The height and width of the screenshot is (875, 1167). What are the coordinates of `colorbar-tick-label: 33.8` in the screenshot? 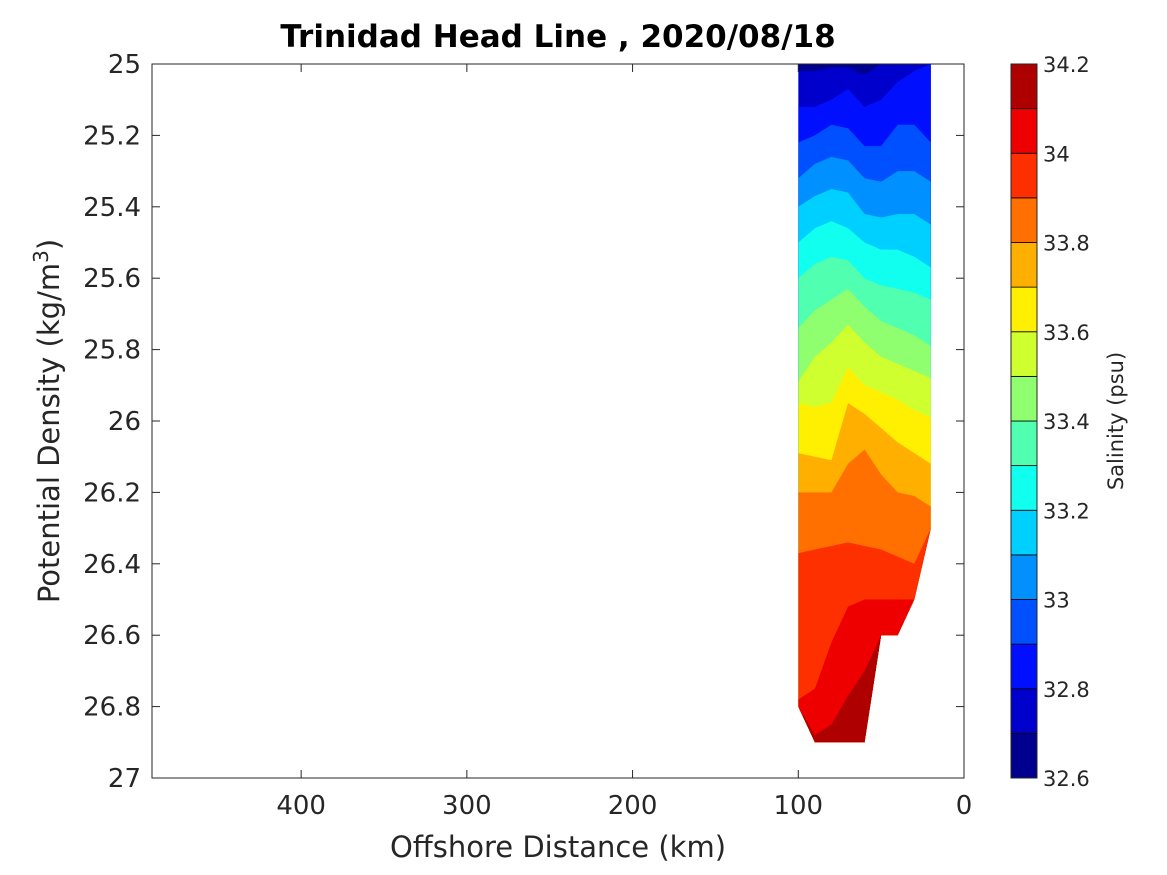 It's located at (1066, 244).